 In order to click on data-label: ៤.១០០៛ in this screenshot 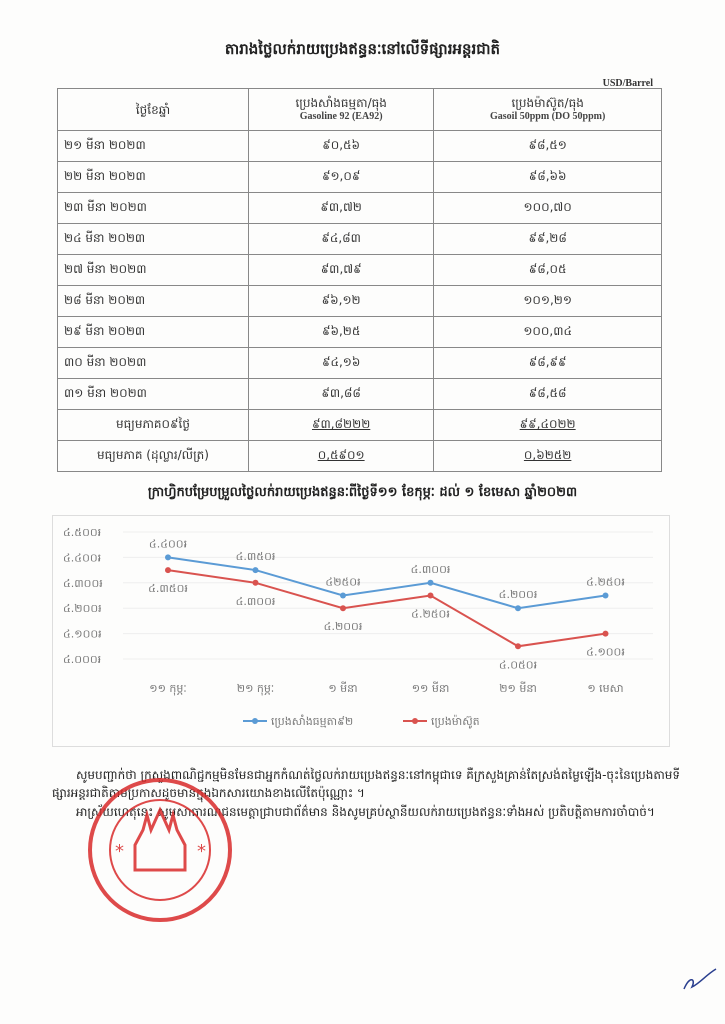, I will do `click(605, 652)`.